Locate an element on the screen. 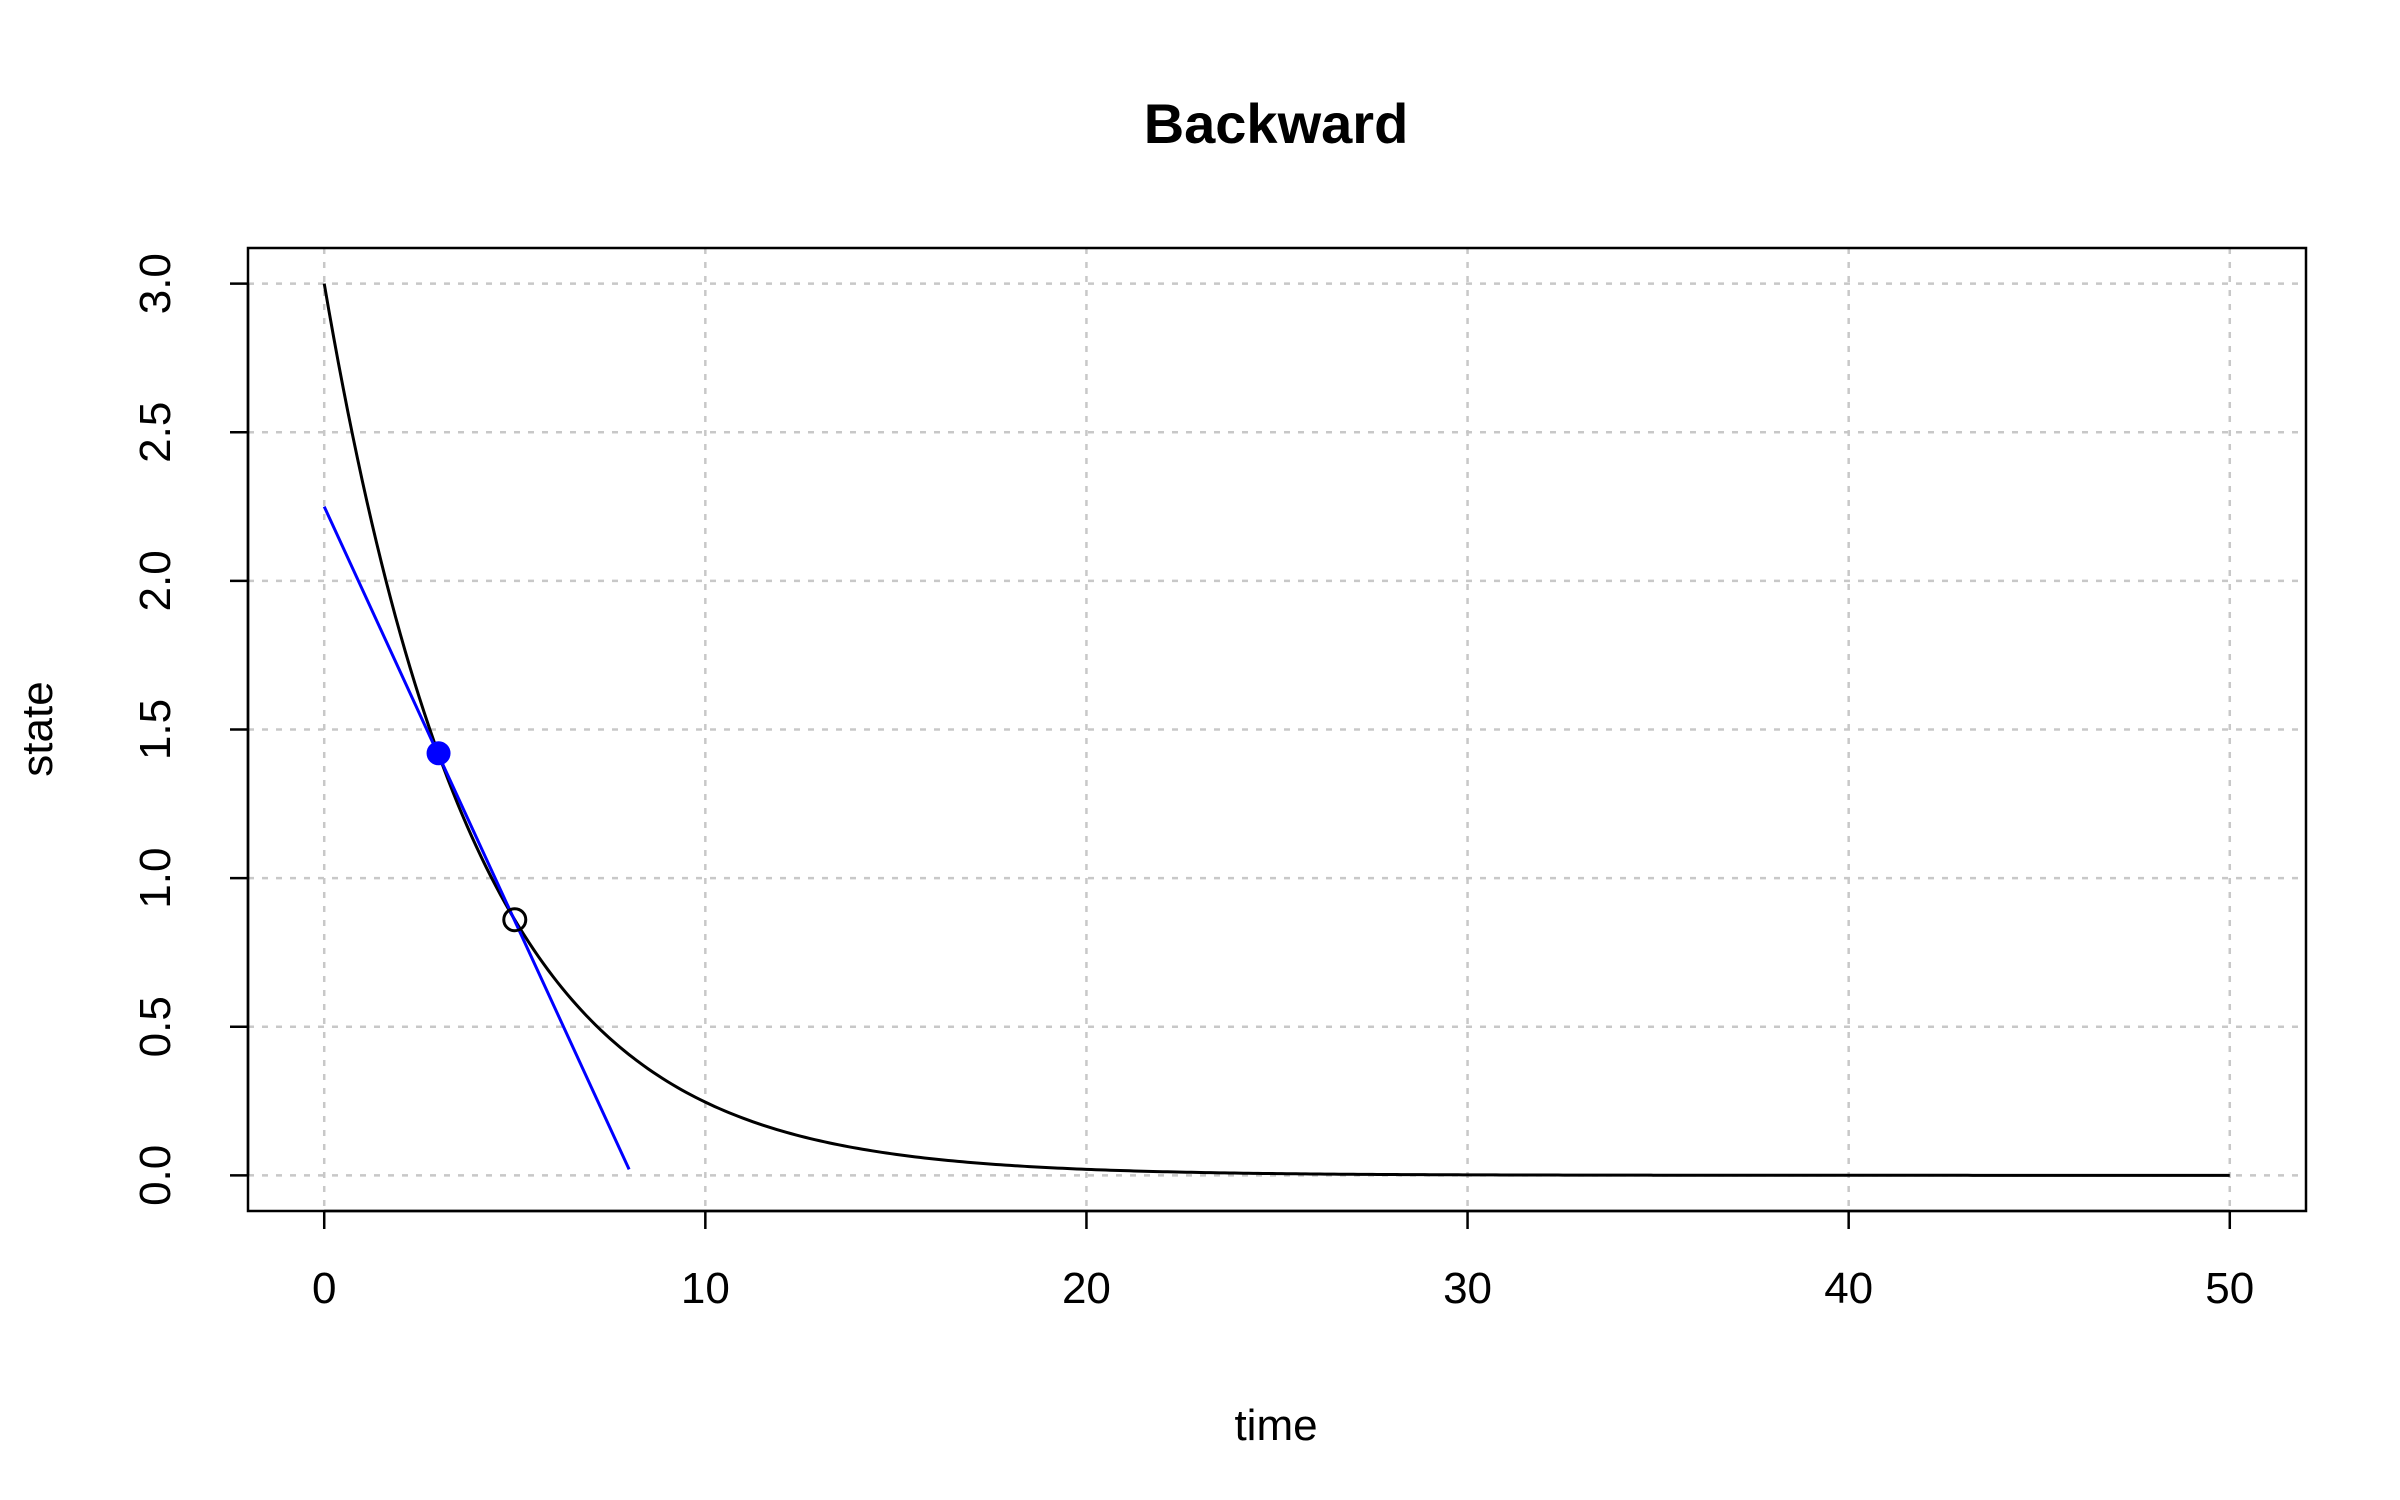 This screenshot has width=2400, height=1500. next-point-marker is located at coordinates (515, 920).